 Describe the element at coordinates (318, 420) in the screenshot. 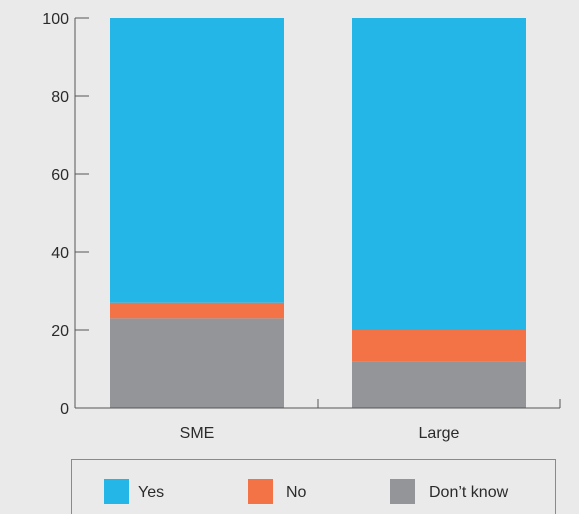

I see `x-axis: SME Large` at that location.